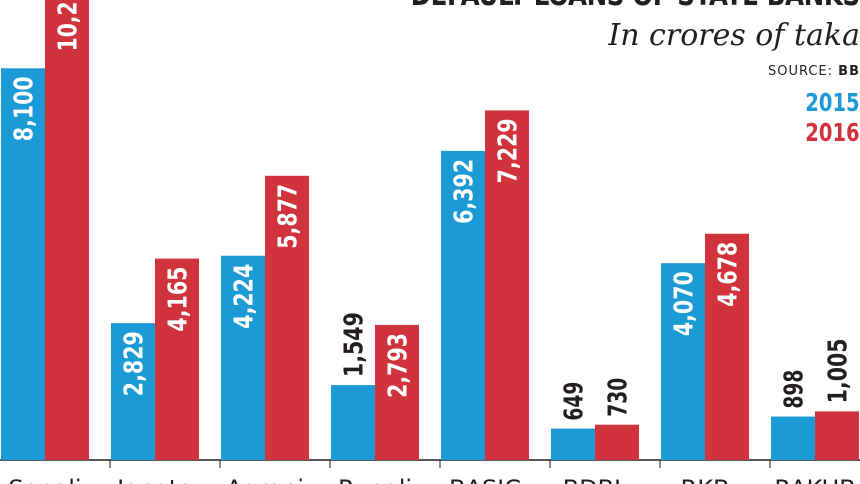  What do you see at coordinates (727, 346) in the screenshot?
I see `bar-2016-rkb` at bounding box center [727, 346].